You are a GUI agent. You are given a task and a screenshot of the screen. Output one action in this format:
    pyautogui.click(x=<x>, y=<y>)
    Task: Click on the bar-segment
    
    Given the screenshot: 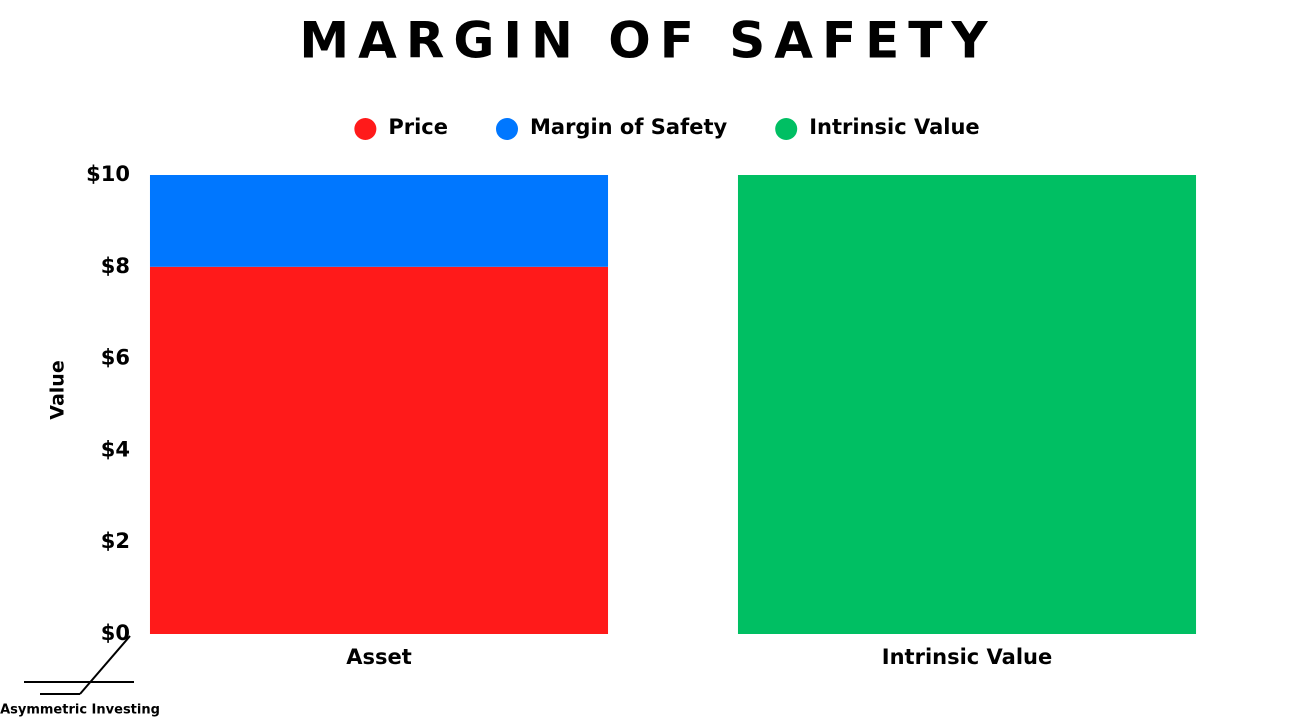 What is the action you would take?
    pyautogui.click(x=379, y=221)
    